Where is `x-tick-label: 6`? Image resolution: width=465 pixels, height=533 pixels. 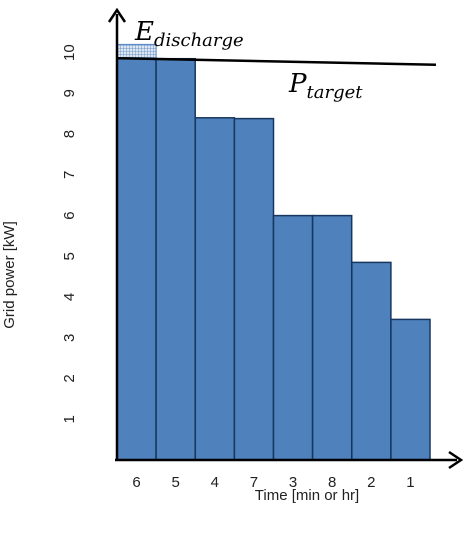
x-tick-label: 6 is located at coordinates (136, 482).